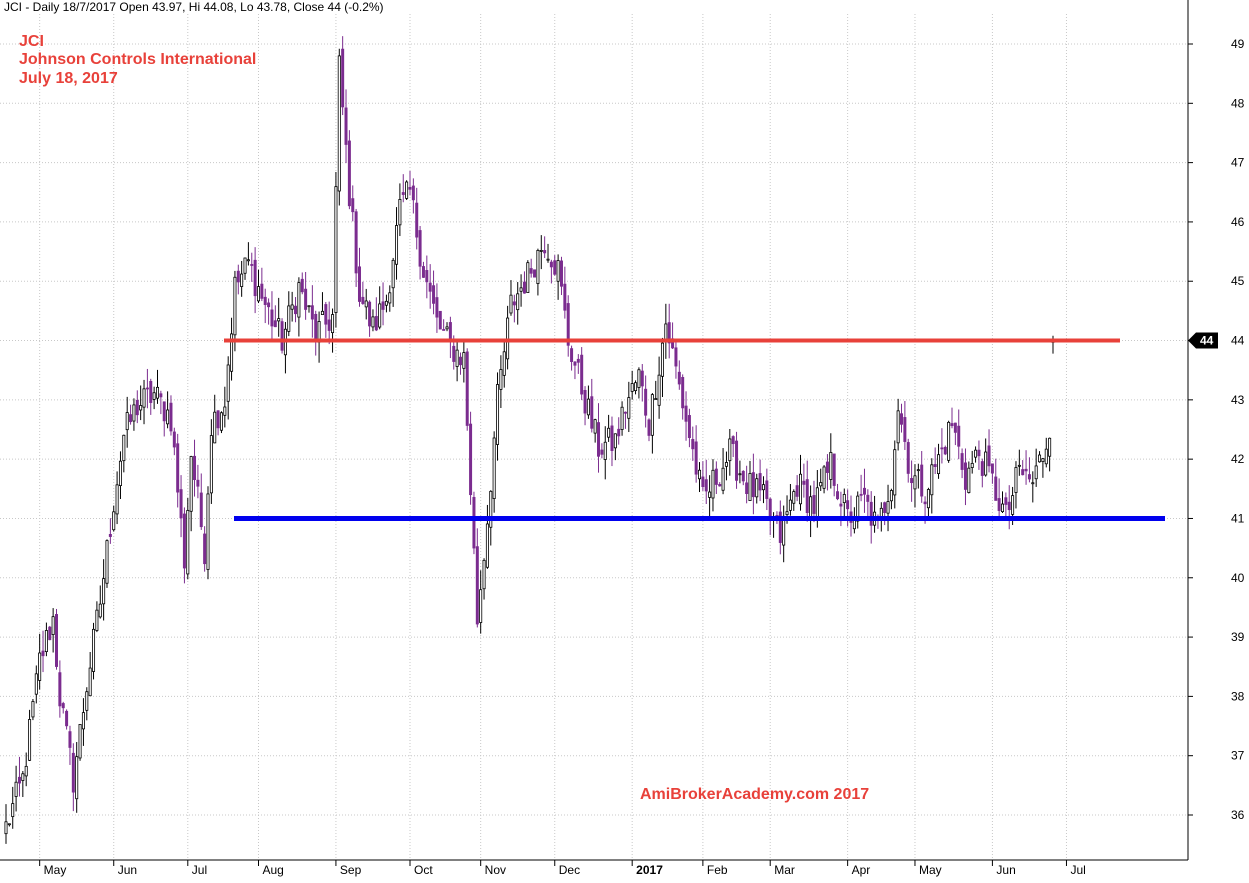 The height and width of the screenshot is (883, 1249). Describe the element at coordinates (1238, 518) in the screenshot. I see `y-tick-label: 41` at that location.